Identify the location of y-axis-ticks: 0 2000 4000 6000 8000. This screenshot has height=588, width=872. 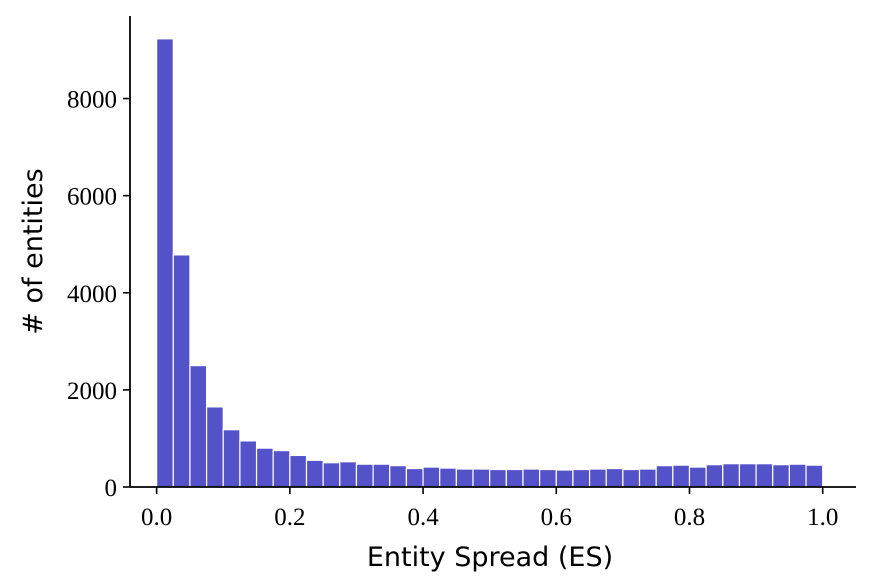
(98, 294).